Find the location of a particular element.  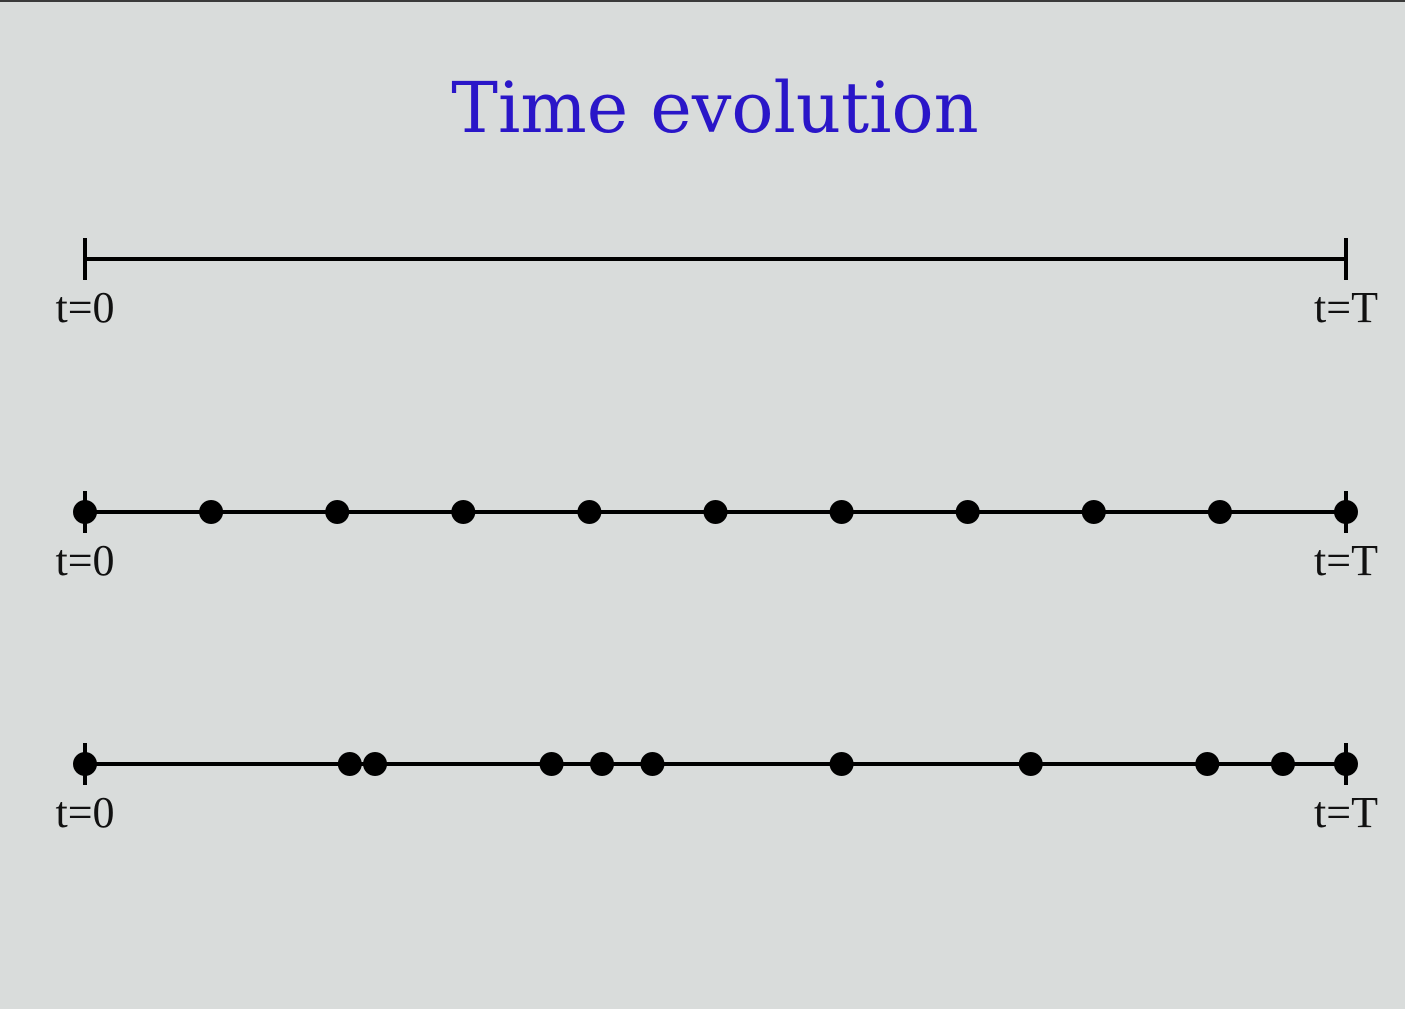

top-border is located at coordinates (702, 1).